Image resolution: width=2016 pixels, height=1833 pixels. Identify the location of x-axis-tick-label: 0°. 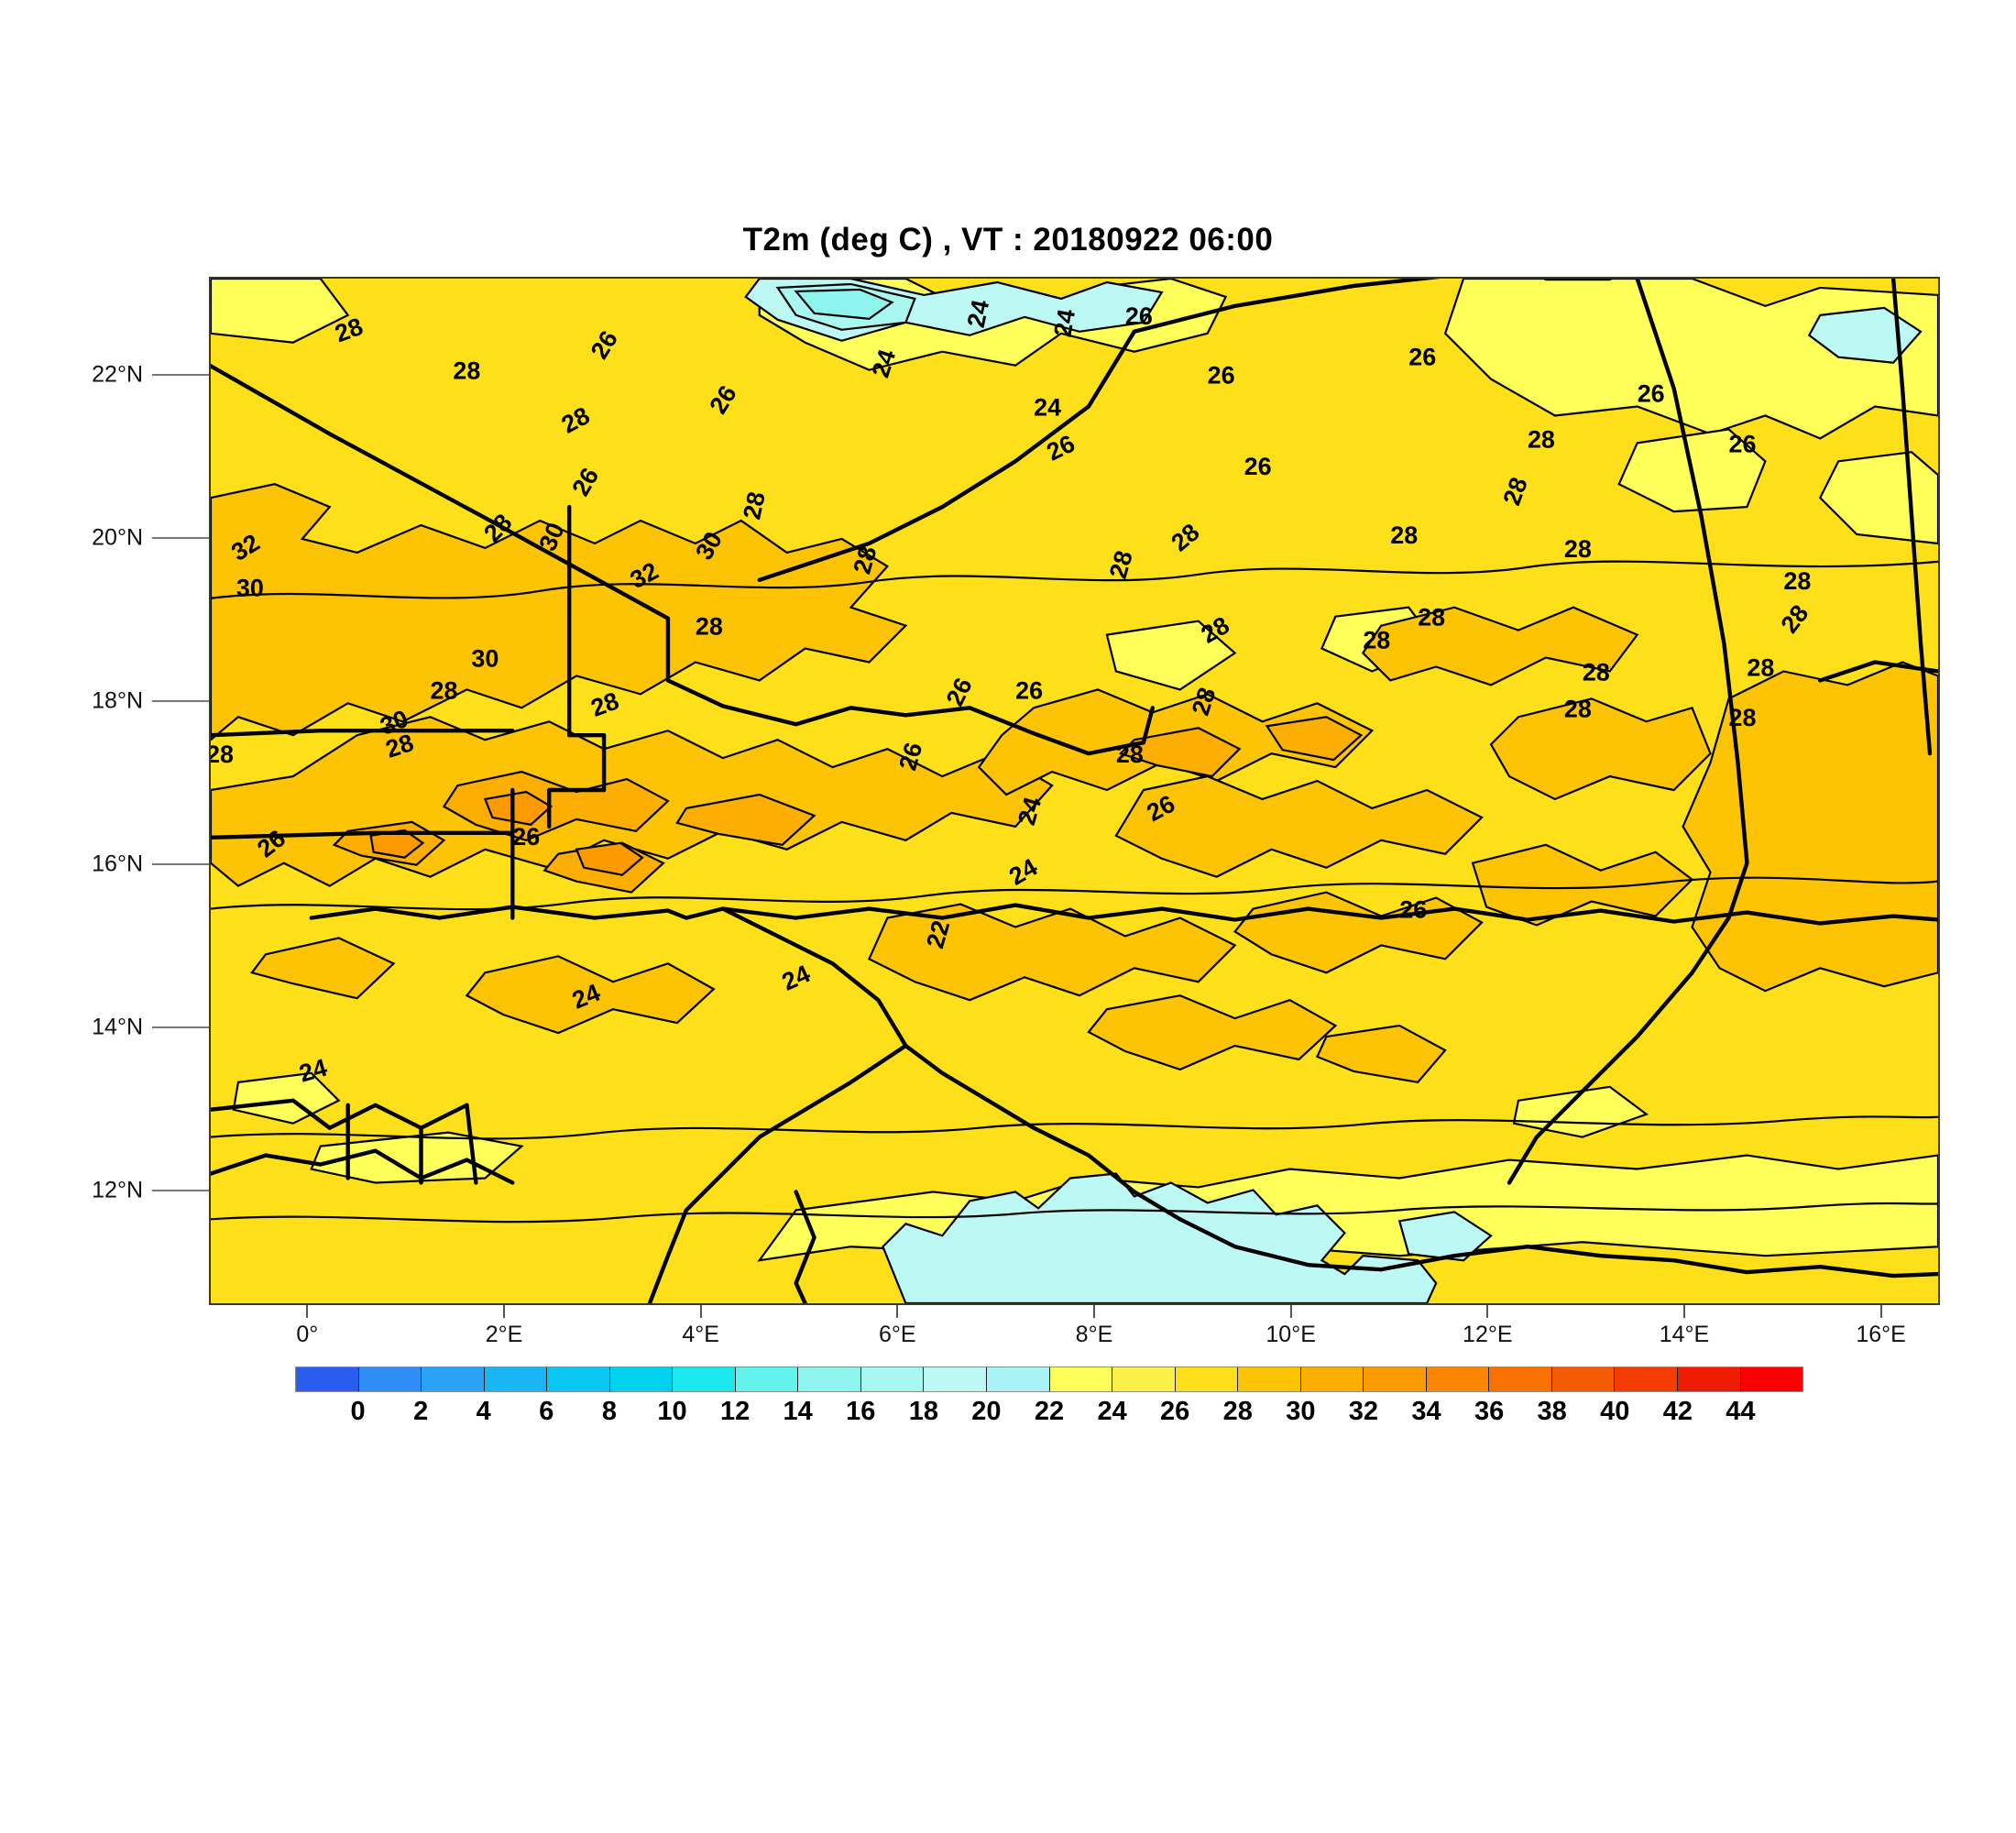
(307, 1334).